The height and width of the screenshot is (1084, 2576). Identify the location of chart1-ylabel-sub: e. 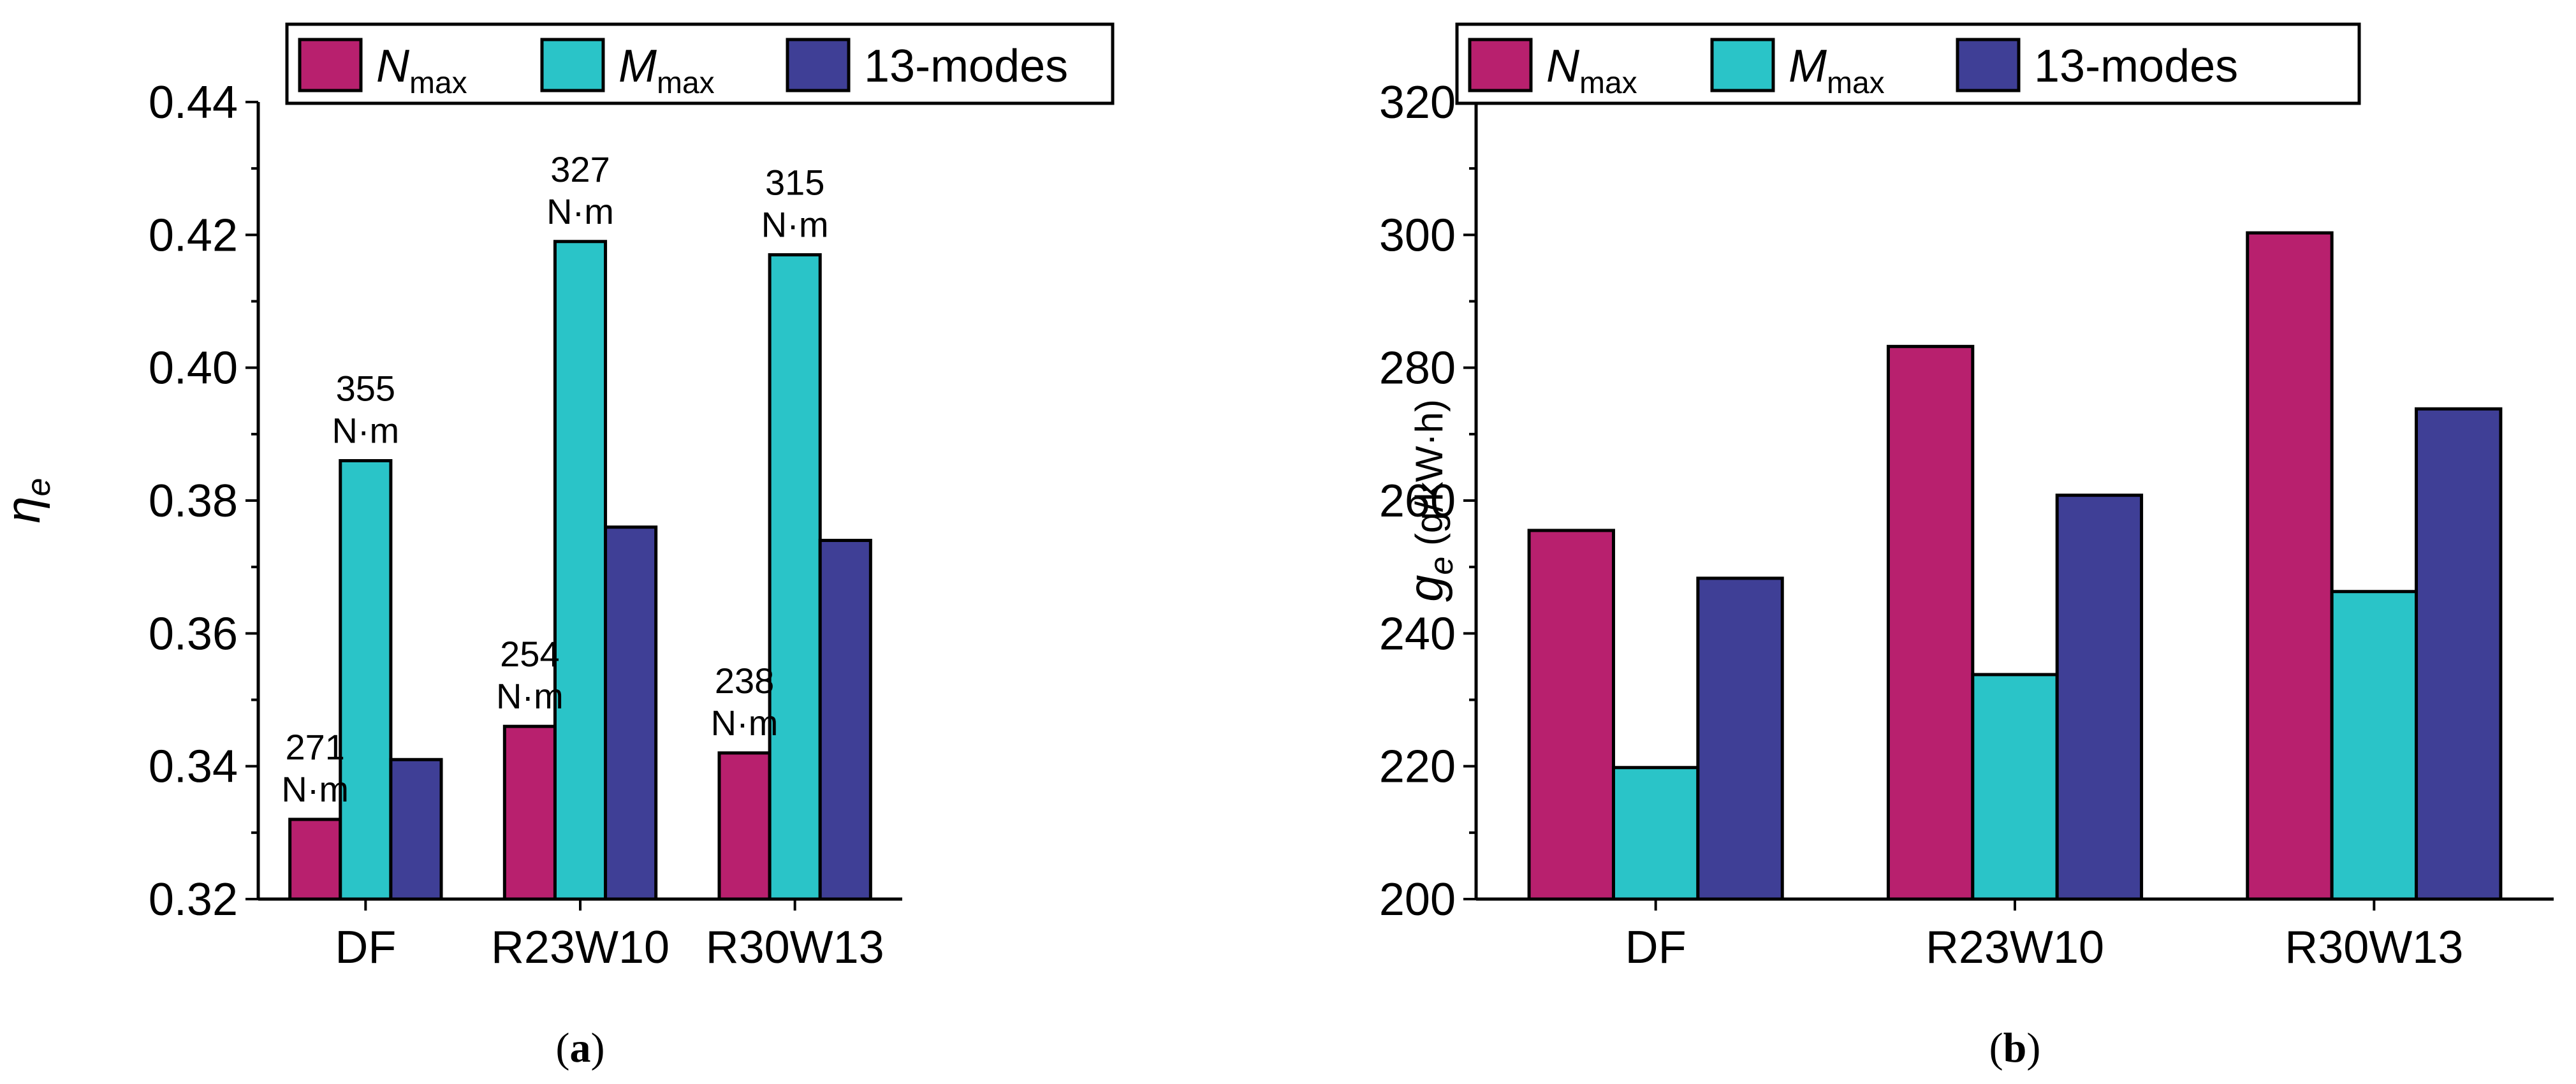
(1441, 566).